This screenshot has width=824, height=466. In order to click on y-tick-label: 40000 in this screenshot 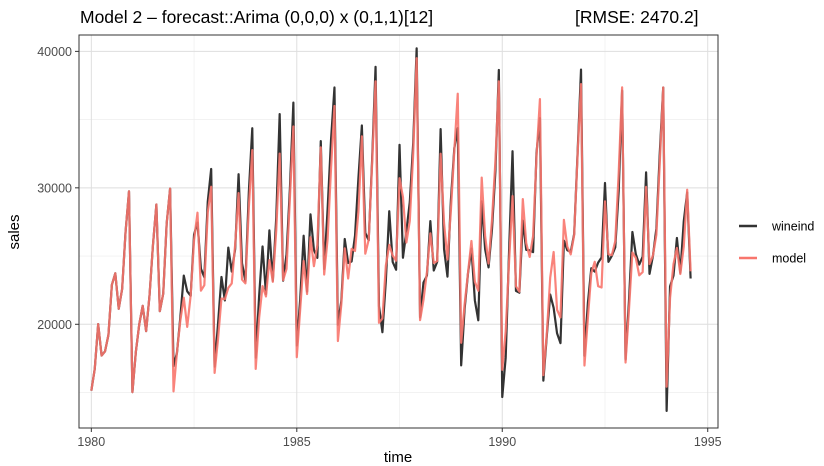, I will do `click(54, 52)`.